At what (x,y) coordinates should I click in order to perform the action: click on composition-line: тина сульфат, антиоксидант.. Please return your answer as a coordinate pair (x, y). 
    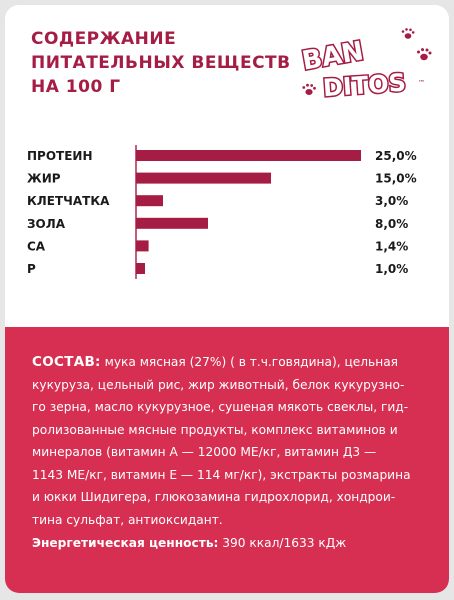
    Looking at the image, I should click on (127, 519).